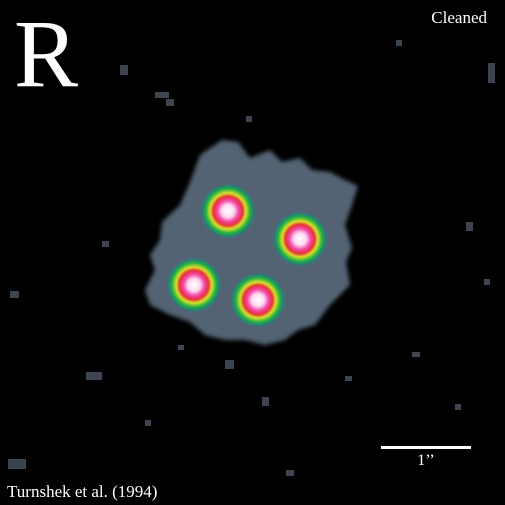 This screenshot has width=505, height=505. I want to click on scale-bar, so click(426, 447).